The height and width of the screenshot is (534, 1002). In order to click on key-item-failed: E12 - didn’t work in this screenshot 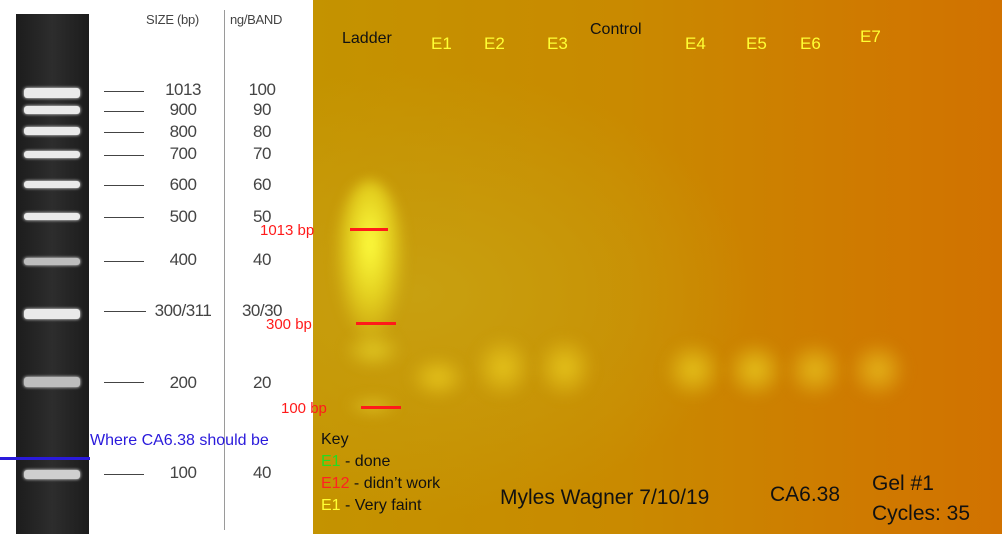, I will do `click(380, 484)`.